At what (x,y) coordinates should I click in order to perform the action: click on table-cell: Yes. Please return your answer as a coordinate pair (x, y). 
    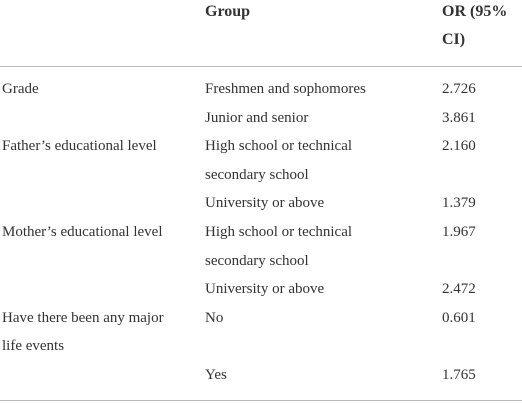
    Looking at the image, I should click on (216, 374).